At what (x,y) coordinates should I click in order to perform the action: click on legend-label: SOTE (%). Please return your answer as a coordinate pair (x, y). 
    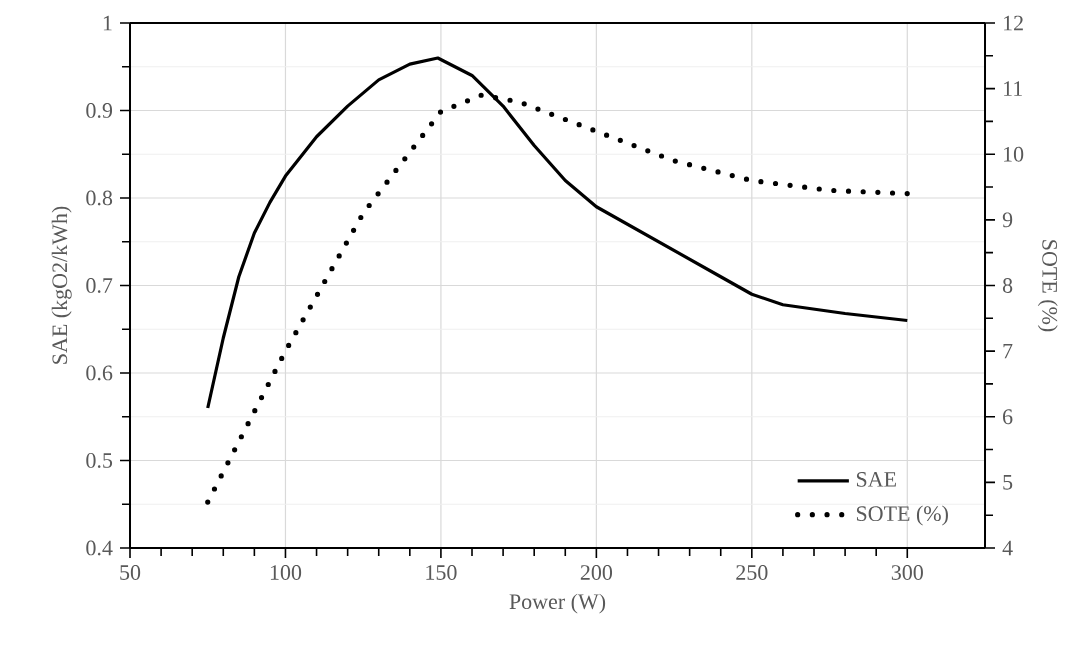
    Looking at the image, I should click on (902, 515).